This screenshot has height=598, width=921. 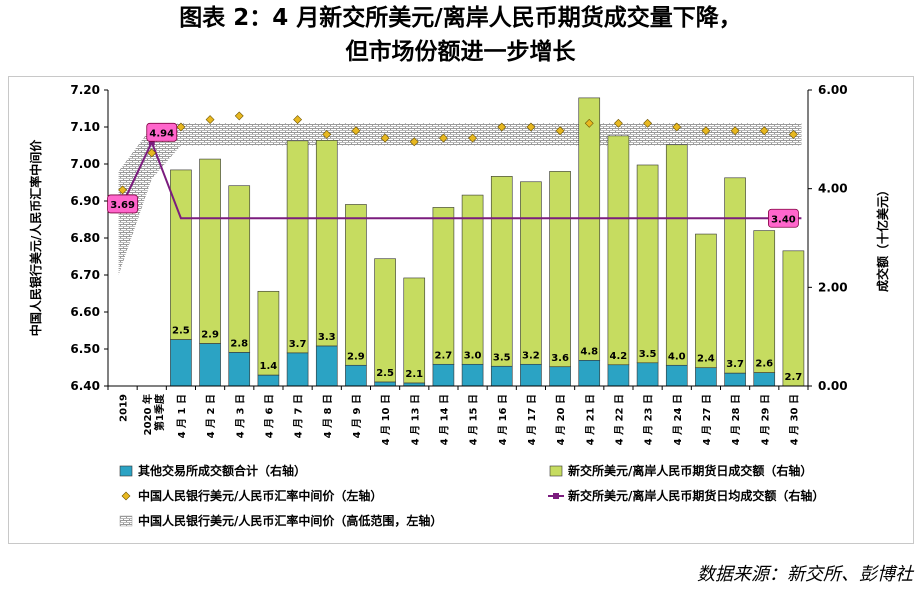 I want to click on bar-data-label: 3.3, so click(x=327, y=337).